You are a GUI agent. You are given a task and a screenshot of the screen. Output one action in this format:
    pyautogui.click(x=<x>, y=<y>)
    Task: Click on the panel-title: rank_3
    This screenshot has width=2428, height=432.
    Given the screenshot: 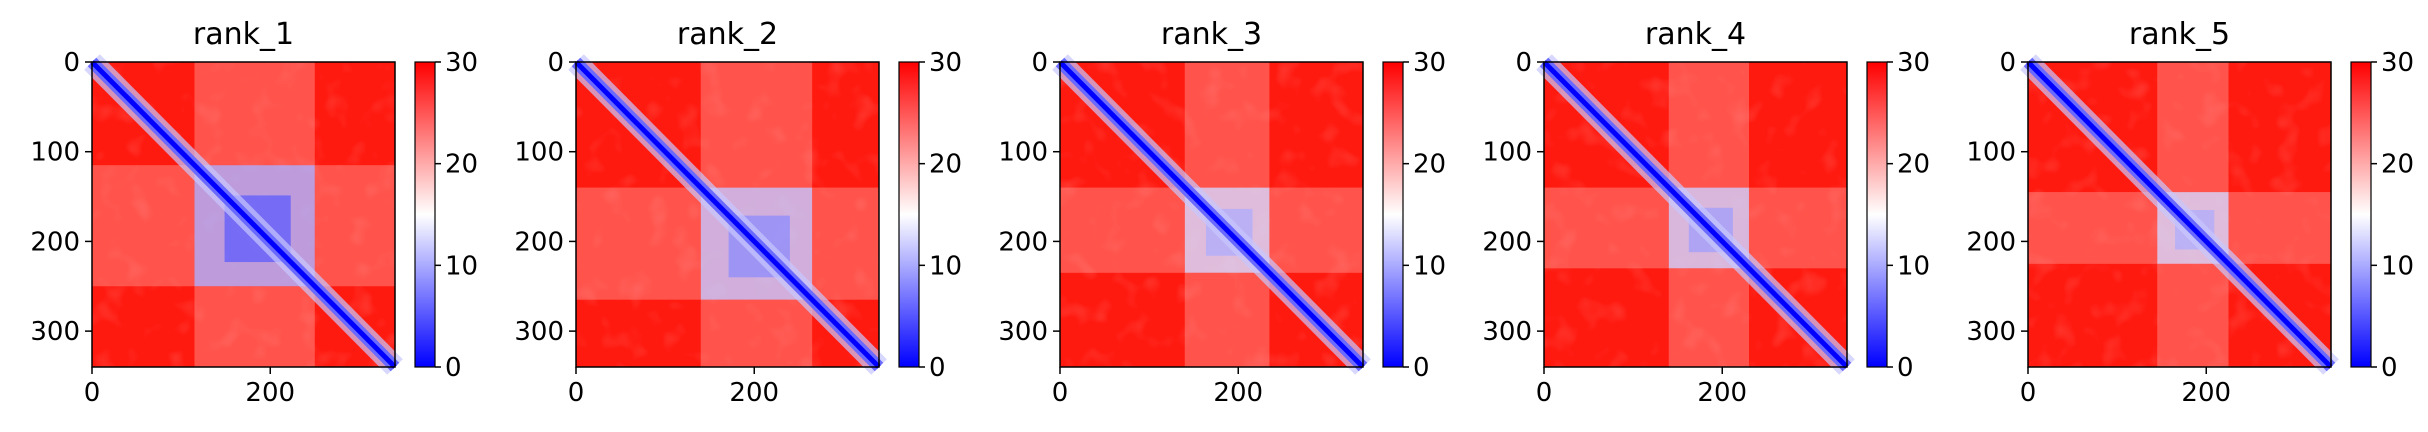 What is the action you would take?
    pyautogui.click(x=1211, y=34)
    